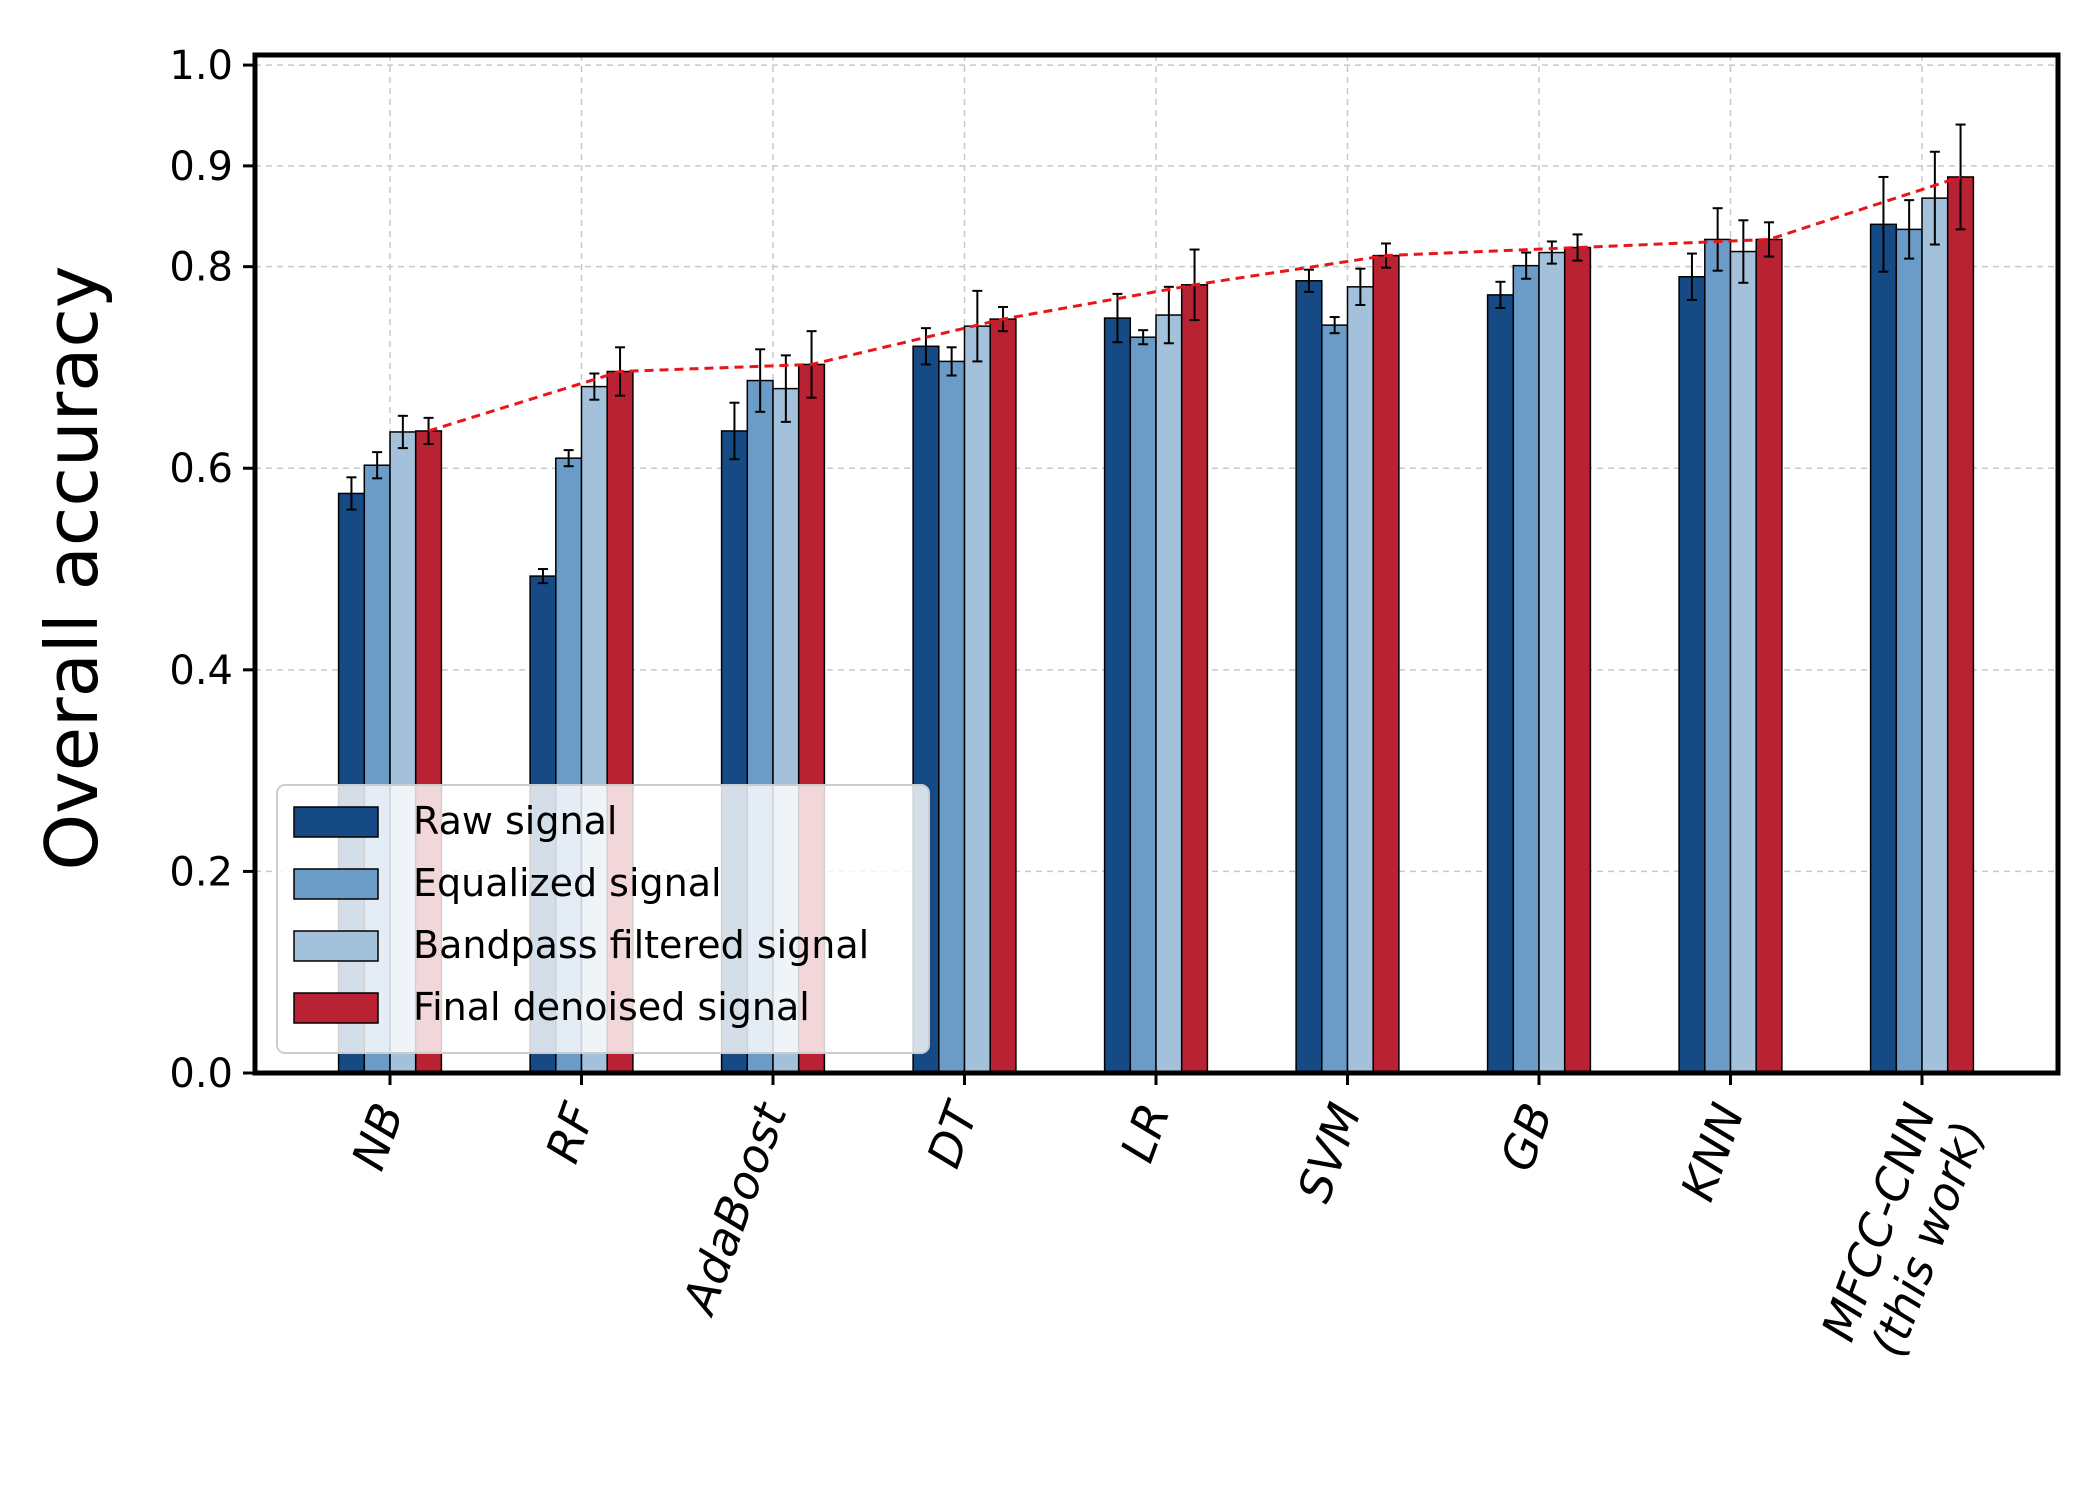 The image size is (2100, 1500). I want to click on bar-s1-c6, so click(1526, 669).